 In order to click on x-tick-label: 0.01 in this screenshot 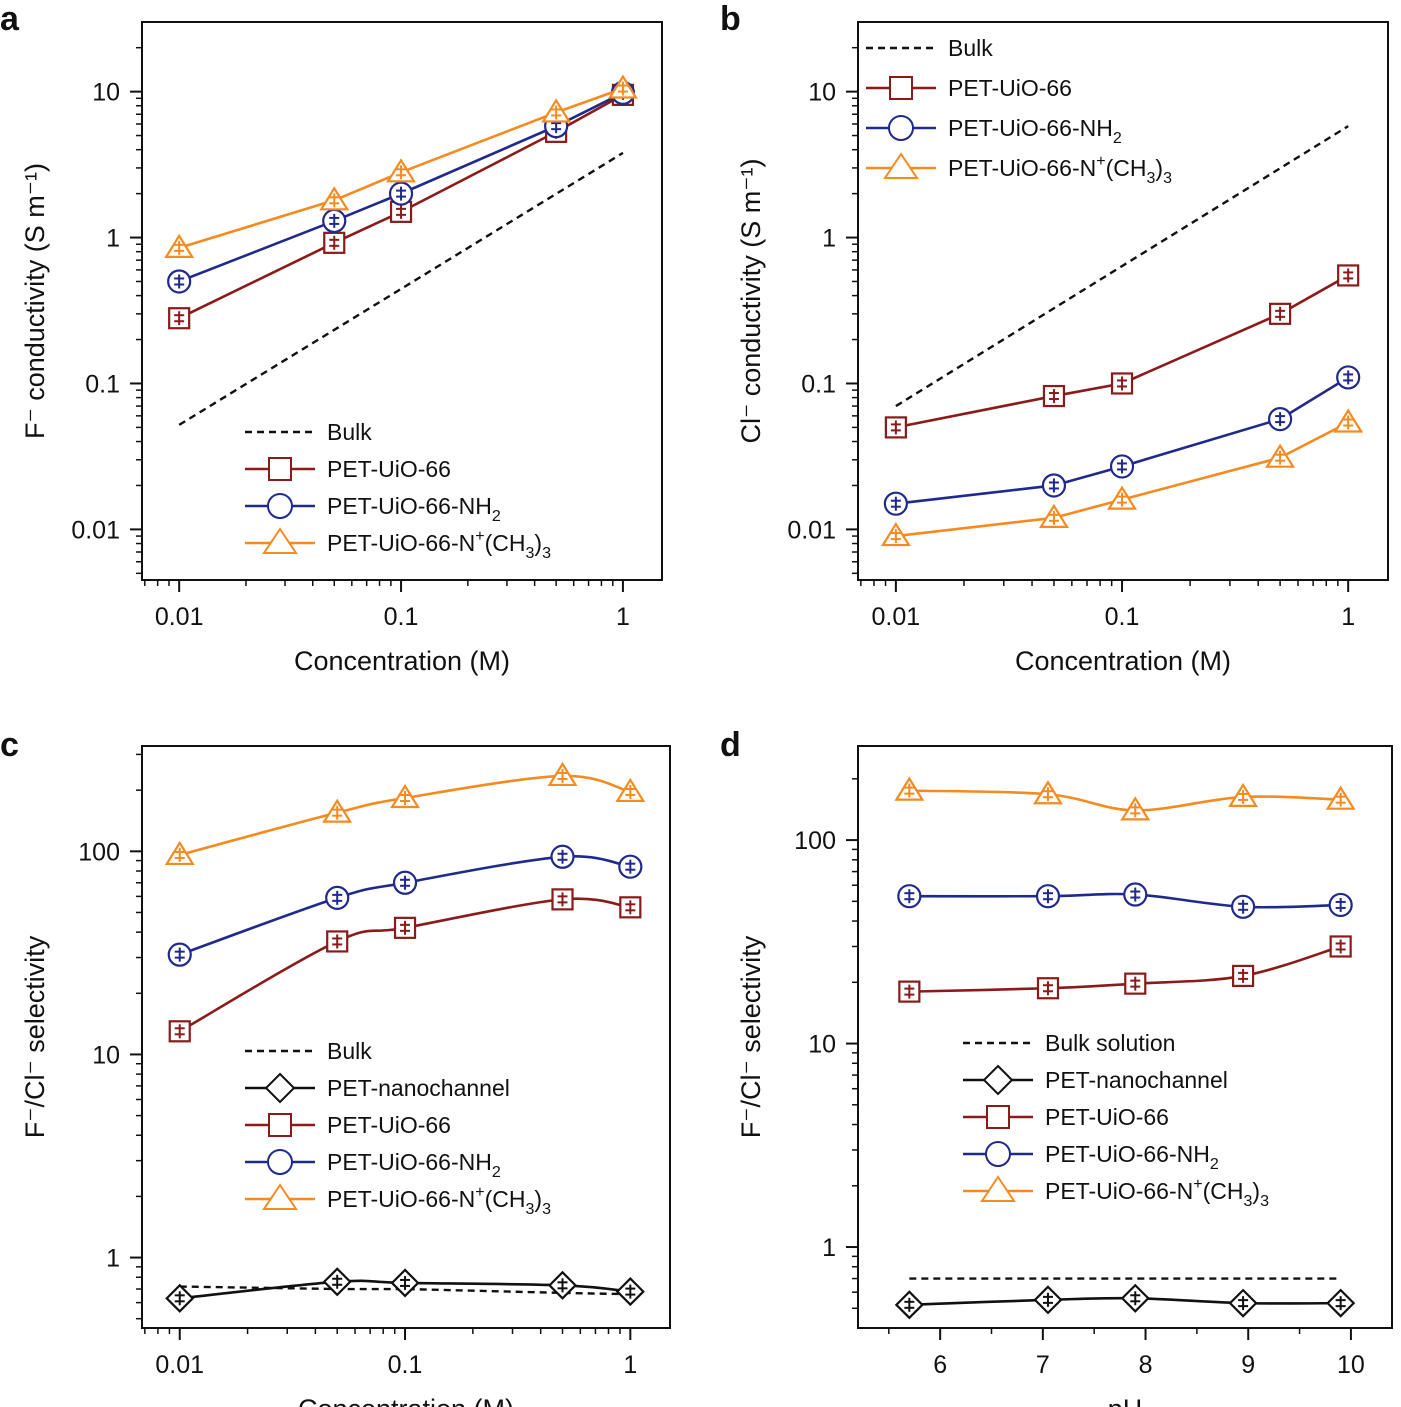, I will do `click(896, 617)`.